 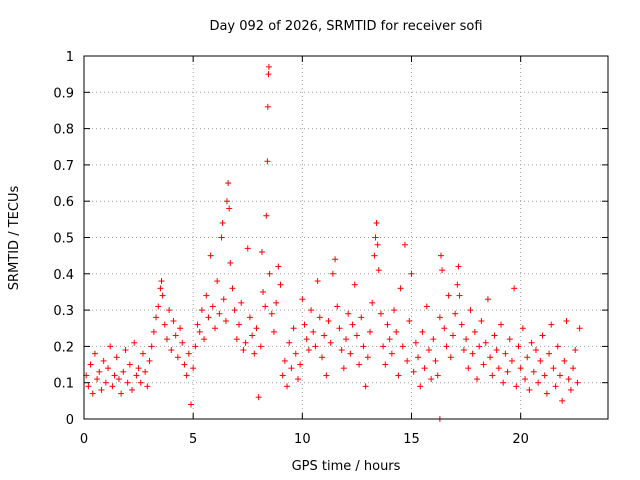 What do you see at coordinates (63, 347) in the screenshot?
I see `y-tick-label: 0.2` at bounding box center [63, 347].